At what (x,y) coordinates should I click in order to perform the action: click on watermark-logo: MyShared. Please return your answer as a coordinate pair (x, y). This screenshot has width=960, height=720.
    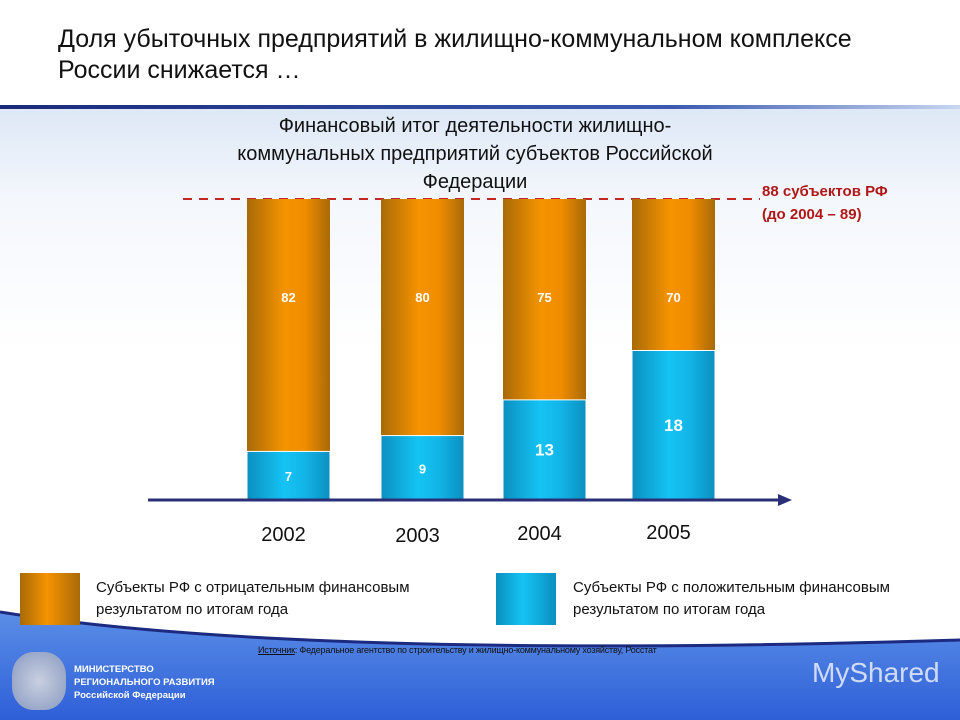
    Looking at the image, I should click on (876, 672).